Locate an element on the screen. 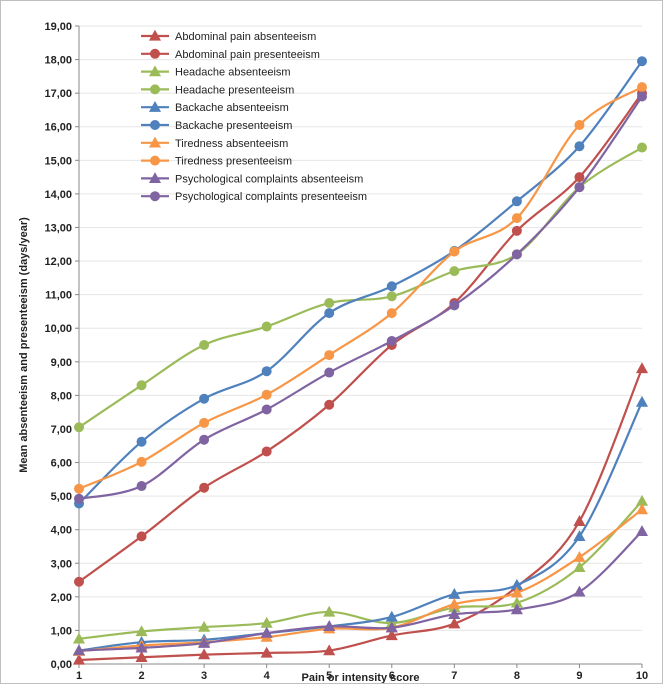 This screenshot has width=663, height=688. x-tick-label: 3 is located at coordinates (204, 676).